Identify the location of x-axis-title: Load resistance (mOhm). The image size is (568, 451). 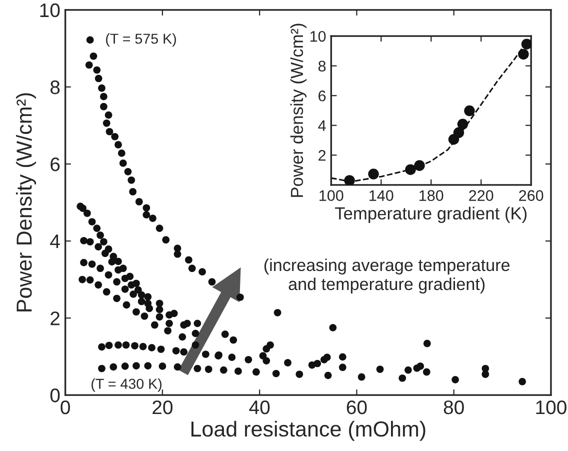
(308, 430).